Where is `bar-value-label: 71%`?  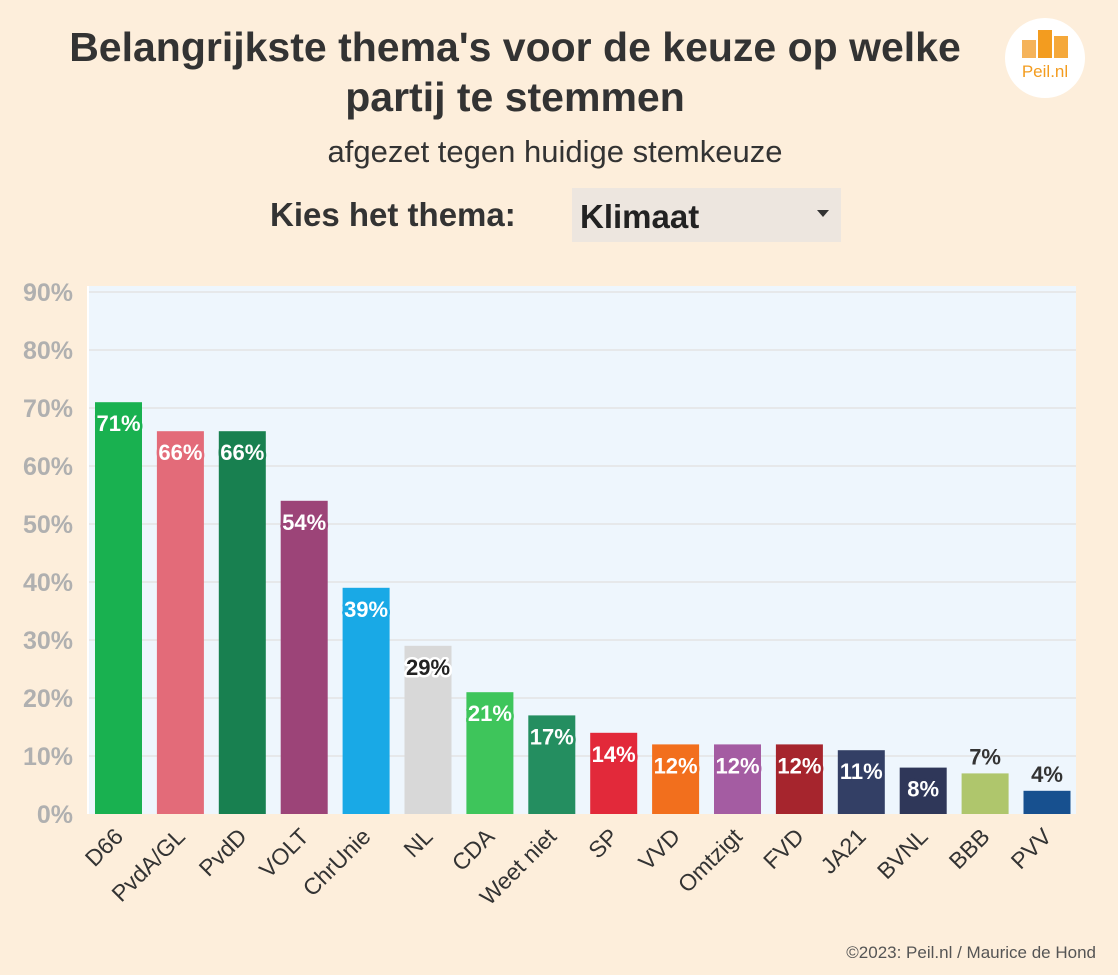 bar-value-label: 71% is located at coordinates (118, 423).